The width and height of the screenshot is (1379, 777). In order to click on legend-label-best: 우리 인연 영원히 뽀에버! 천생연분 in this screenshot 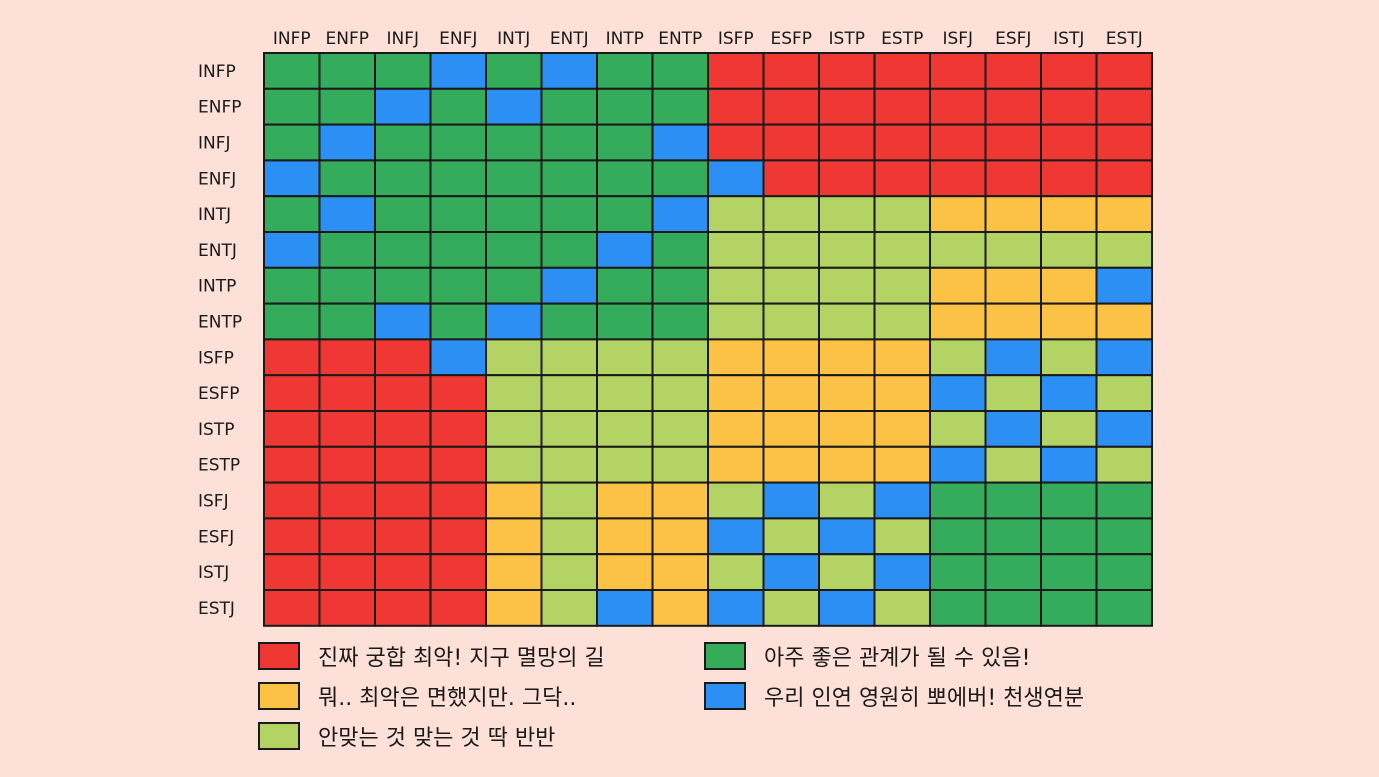, I will do `click(924, 698)`.